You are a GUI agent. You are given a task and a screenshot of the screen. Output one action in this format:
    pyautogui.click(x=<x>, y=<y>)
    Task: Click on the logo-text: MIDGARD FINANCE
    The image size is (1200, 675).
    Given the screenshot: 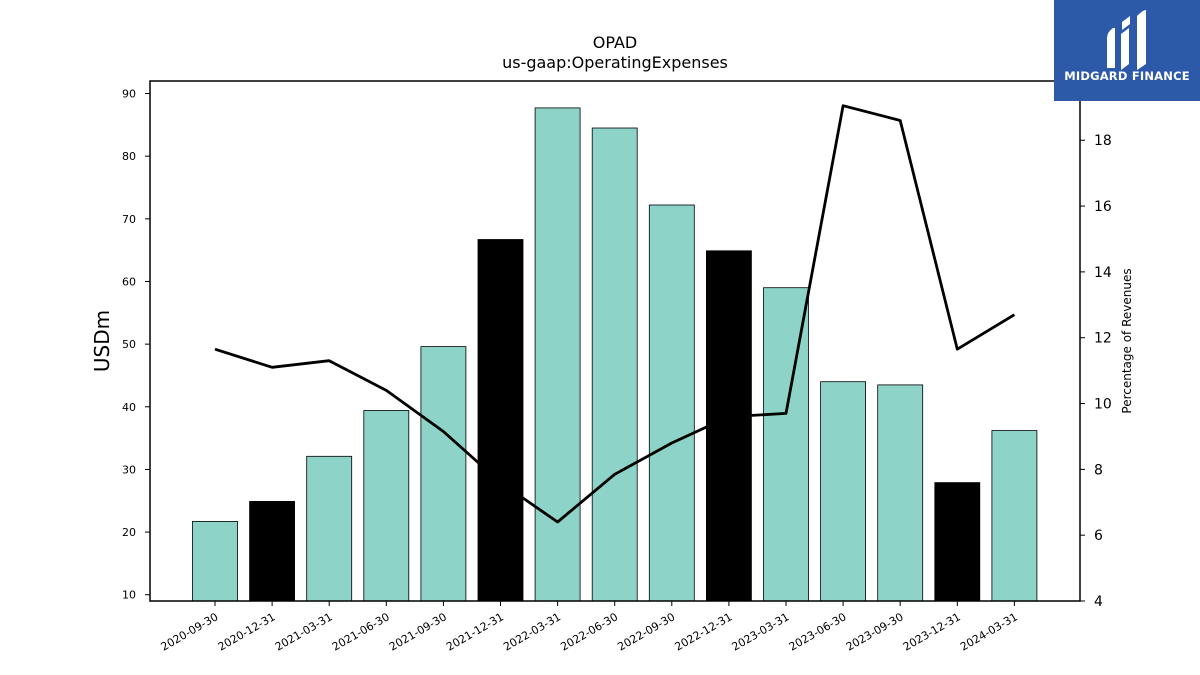 What is the action you would take?
    pyautogui.click(x=1127, y=76)
    